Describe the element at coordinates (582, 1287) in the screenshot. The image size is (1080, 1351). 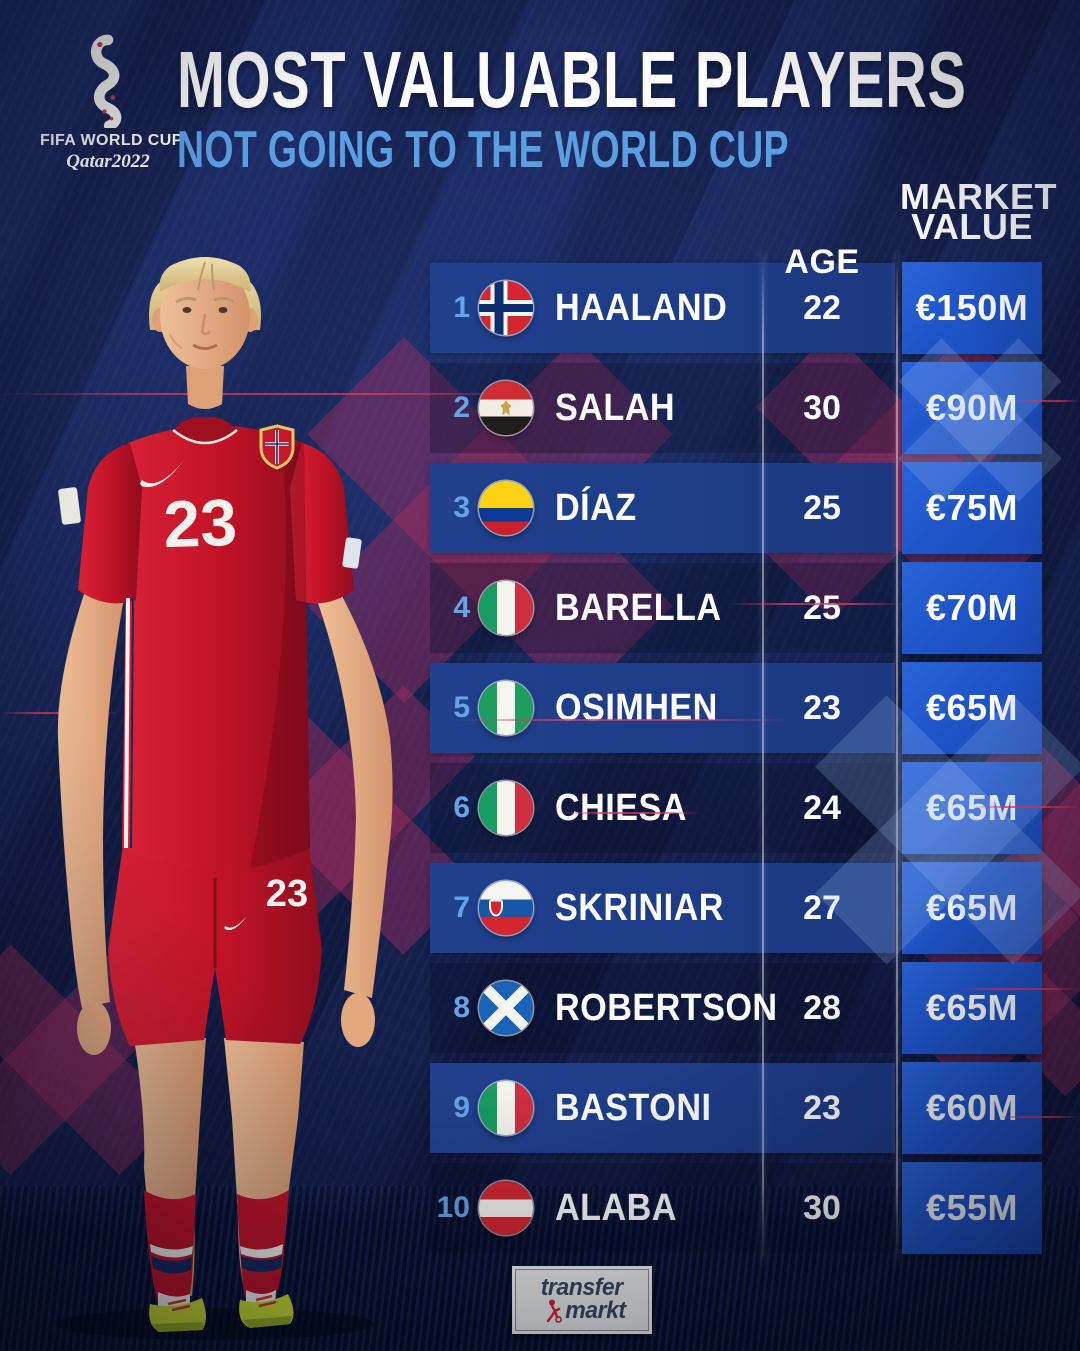
I see `transfermarkt-logo-line1: transfer` at that location.